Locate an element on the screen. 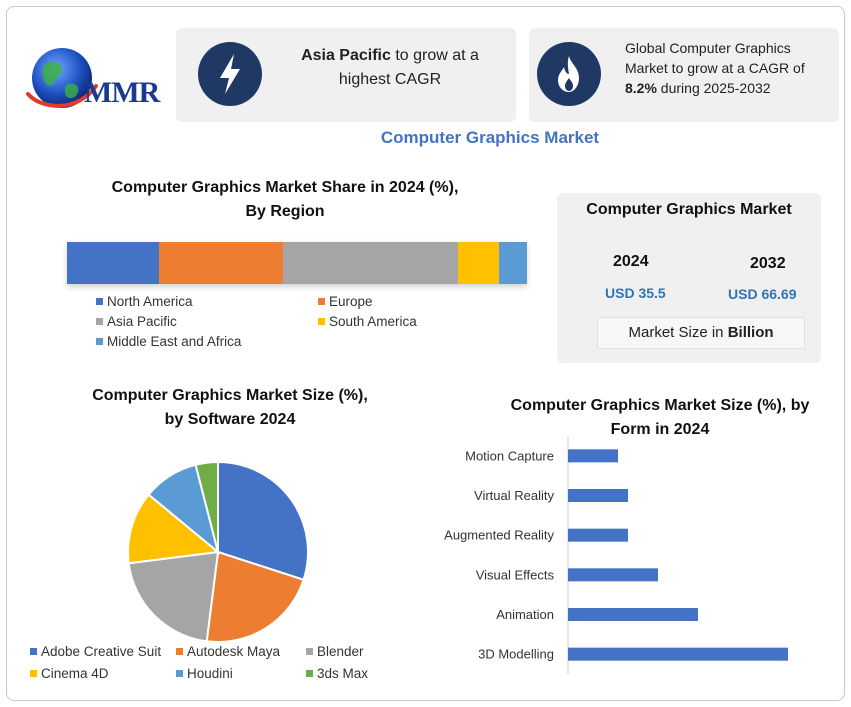 This screenshot has width=851, height=707. pie-slice-adobe-creative-suit is located at coordinates (263, 521).